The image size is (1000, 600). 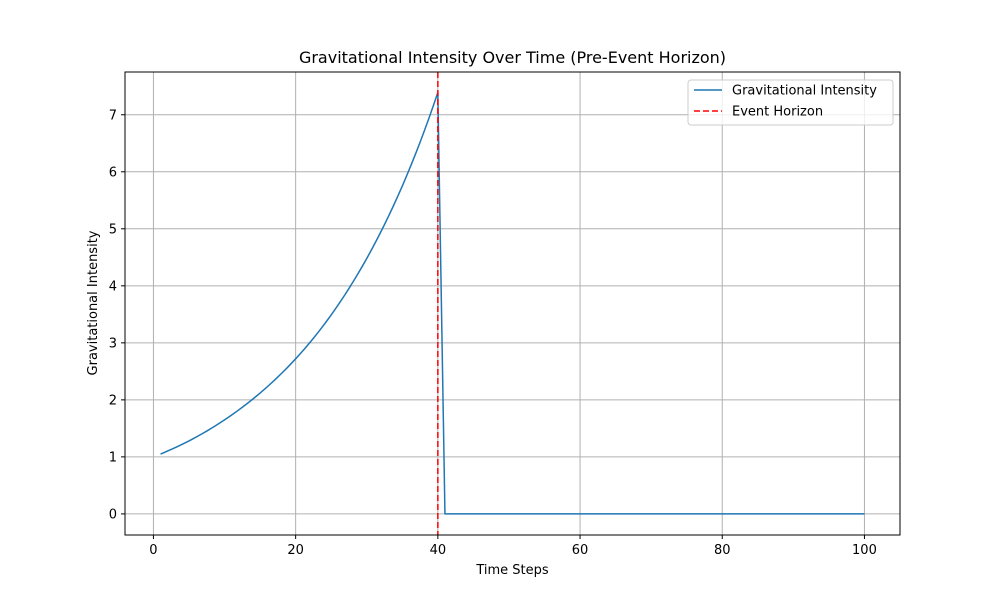 What do you see at coordinates (113, 115) in the screenshot?
I see `y-tick-label: 7` at bounding box center [113, 115].